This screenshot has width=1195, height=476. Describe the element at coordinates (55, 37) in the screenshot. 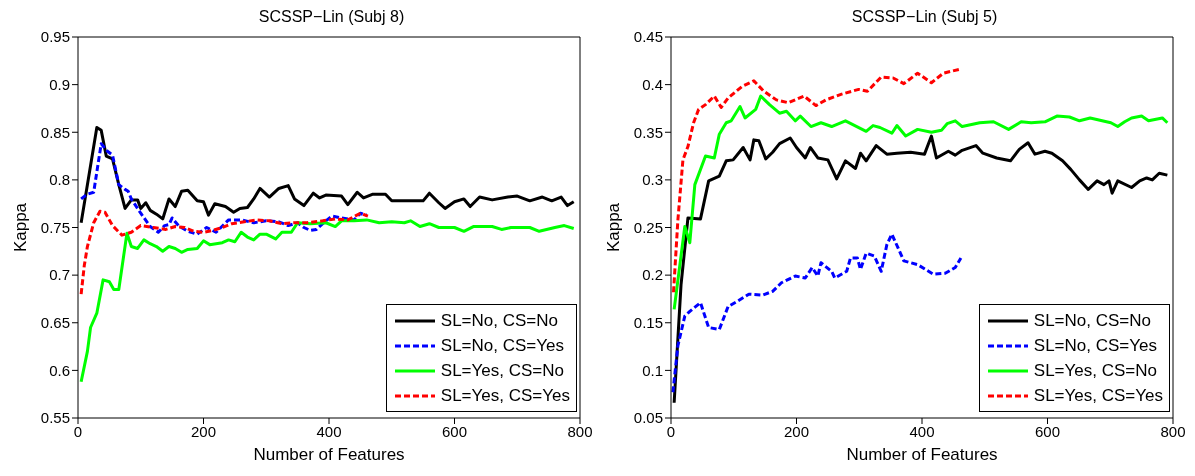

I see `y-tick-label: 0.95` at that location.